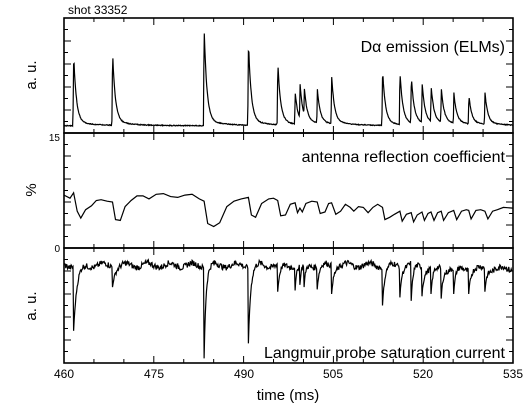 Image resolution: width=526 pixels, height=418 pixels. I want to click on panel-title: Dα emission (ELMs), so click(433, 47).